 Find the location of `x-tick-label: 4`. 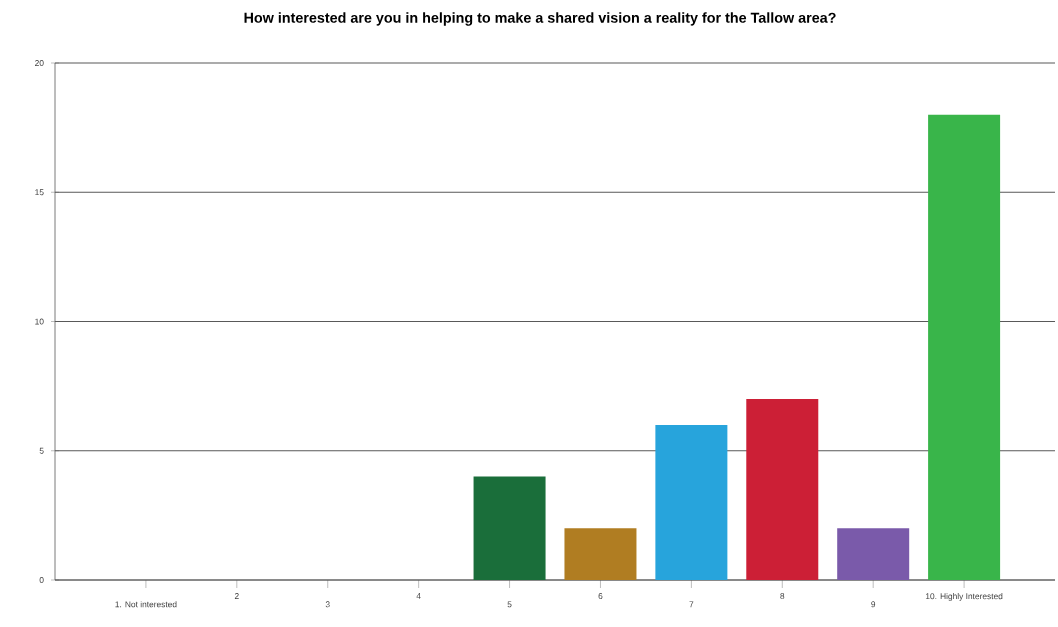

x-tick-label: 4 is located at coordinates (418, 596).